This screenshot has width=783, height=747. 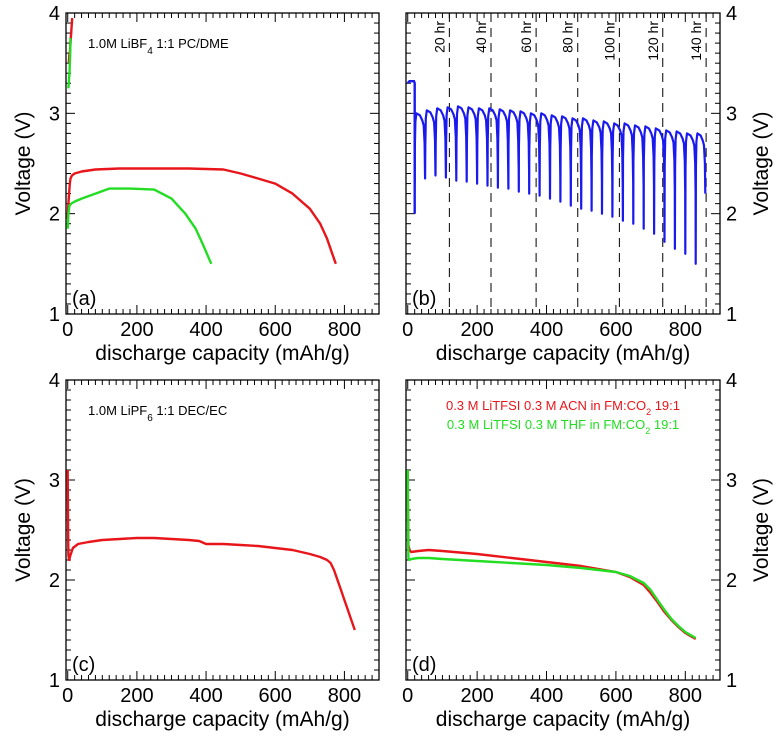 What do you see at coordinates (526, 37) in the screenshot?
I see `time-marker-label: 60 hr` at bounding box center [526, 37].